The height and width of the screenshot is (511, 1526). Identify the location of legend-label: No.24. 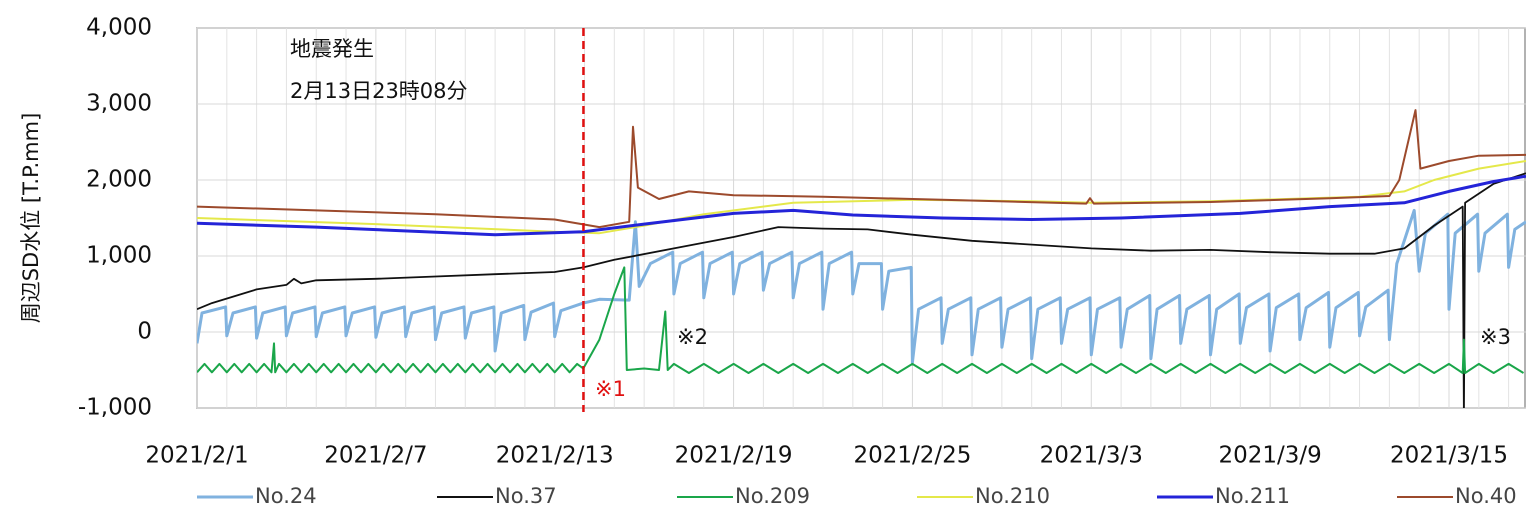
(286, 496).